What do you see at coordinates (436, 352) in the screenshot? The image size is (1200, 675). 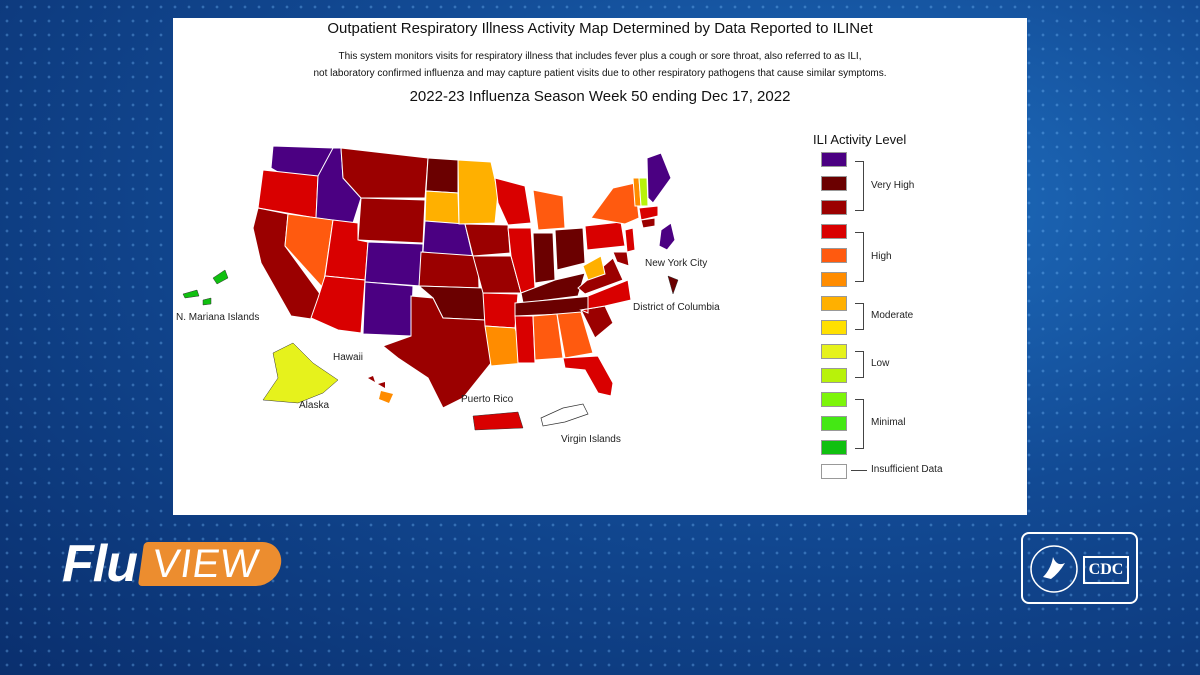 I see `state-tx` at bounding box center [436, 352].